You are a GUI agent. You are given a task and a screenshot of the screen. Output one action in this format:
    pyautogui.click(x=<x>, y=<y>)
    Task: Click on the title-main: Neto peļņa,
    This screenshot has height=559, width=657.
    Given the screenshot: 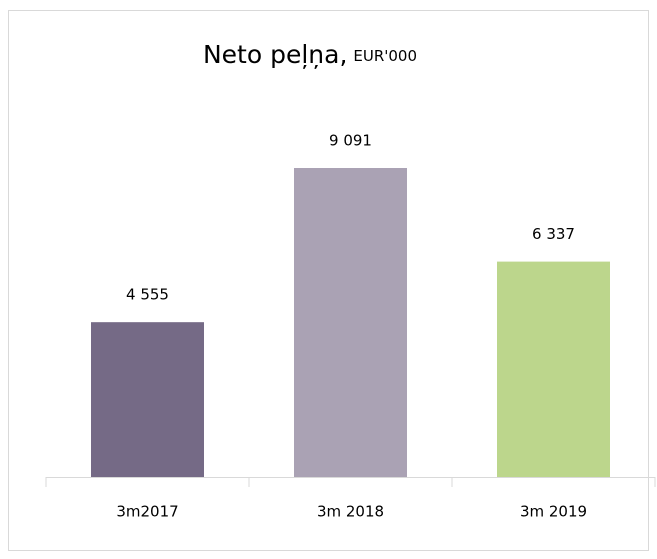 What is the action you would take?
    pyautogui.click(x=275, y=54)
    